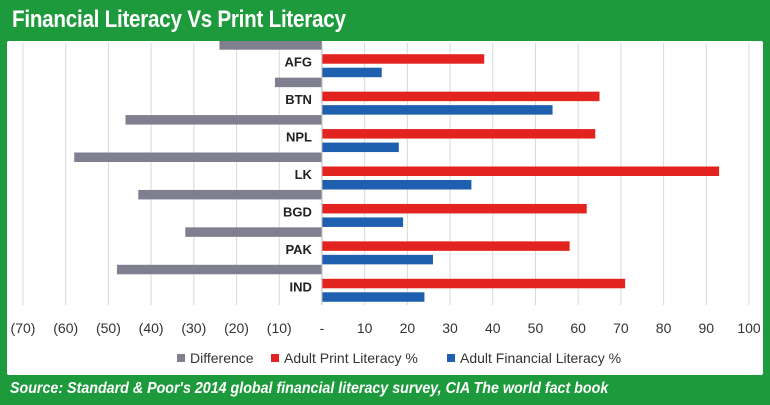 The width and height of the screenshot is (770, 405). Describe the element at coordinates (536, 328) in the screenshot. I see `x-tick-label: 50` at that location.